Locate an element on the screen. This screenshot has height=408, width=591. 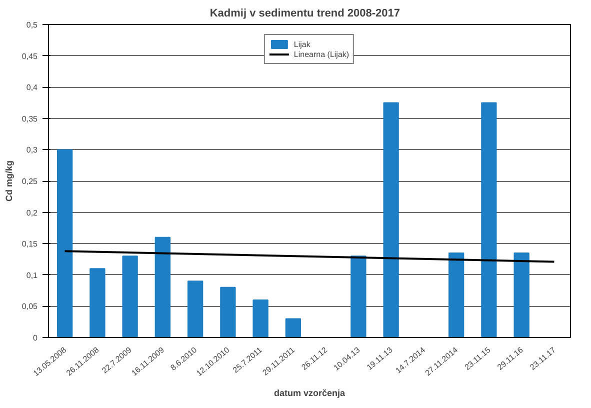
y-tick-label: 0,5 is located at coordinates (32, 25).